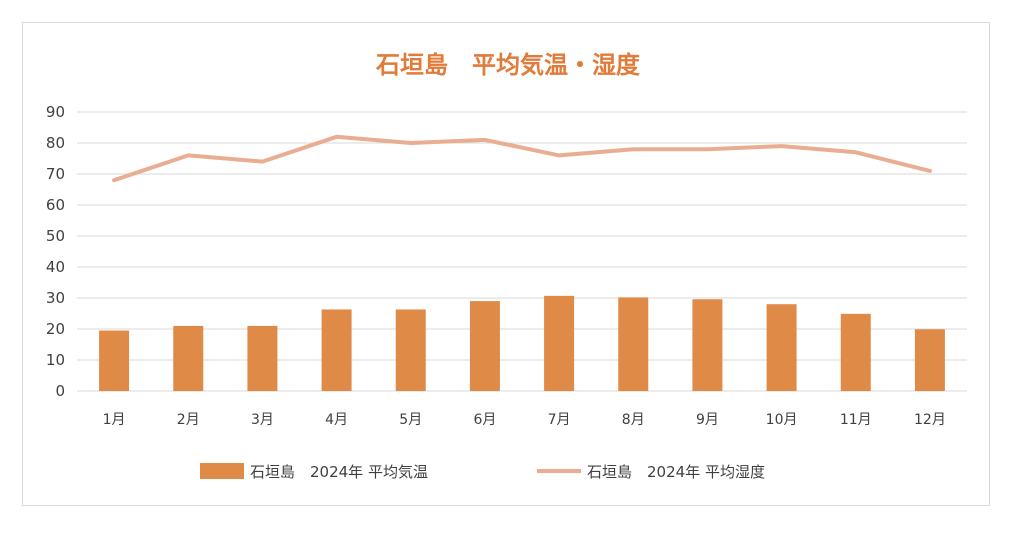  What do you see at coordinates (484, 420) in the screenshot?
I see `x-tick-label: 6月` at bounding box center [484, 420].